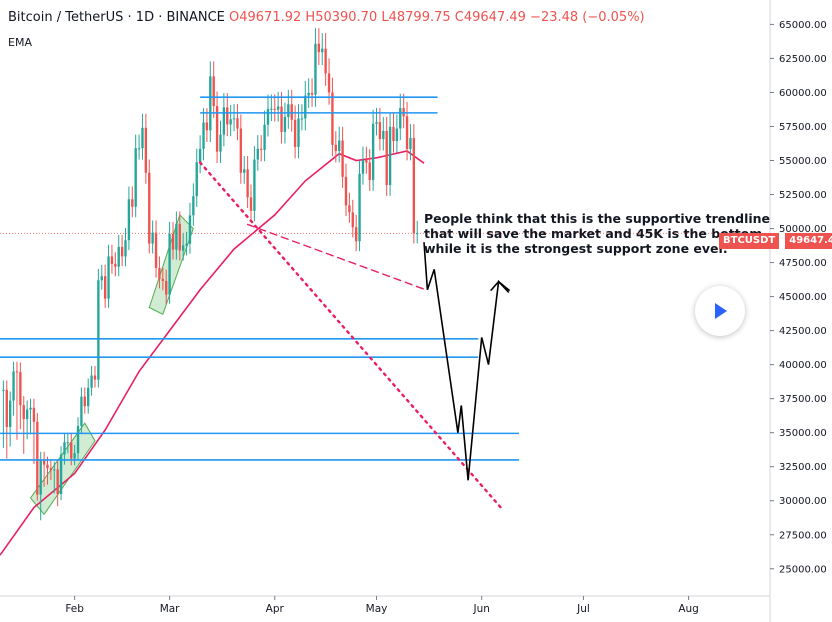 The width and height of the screenshot is (832, 622). What do you see at coordinates (803, 331) in the screenshot?
I see `y-tick-label: 42500.00` at bounding box center [803, 331].